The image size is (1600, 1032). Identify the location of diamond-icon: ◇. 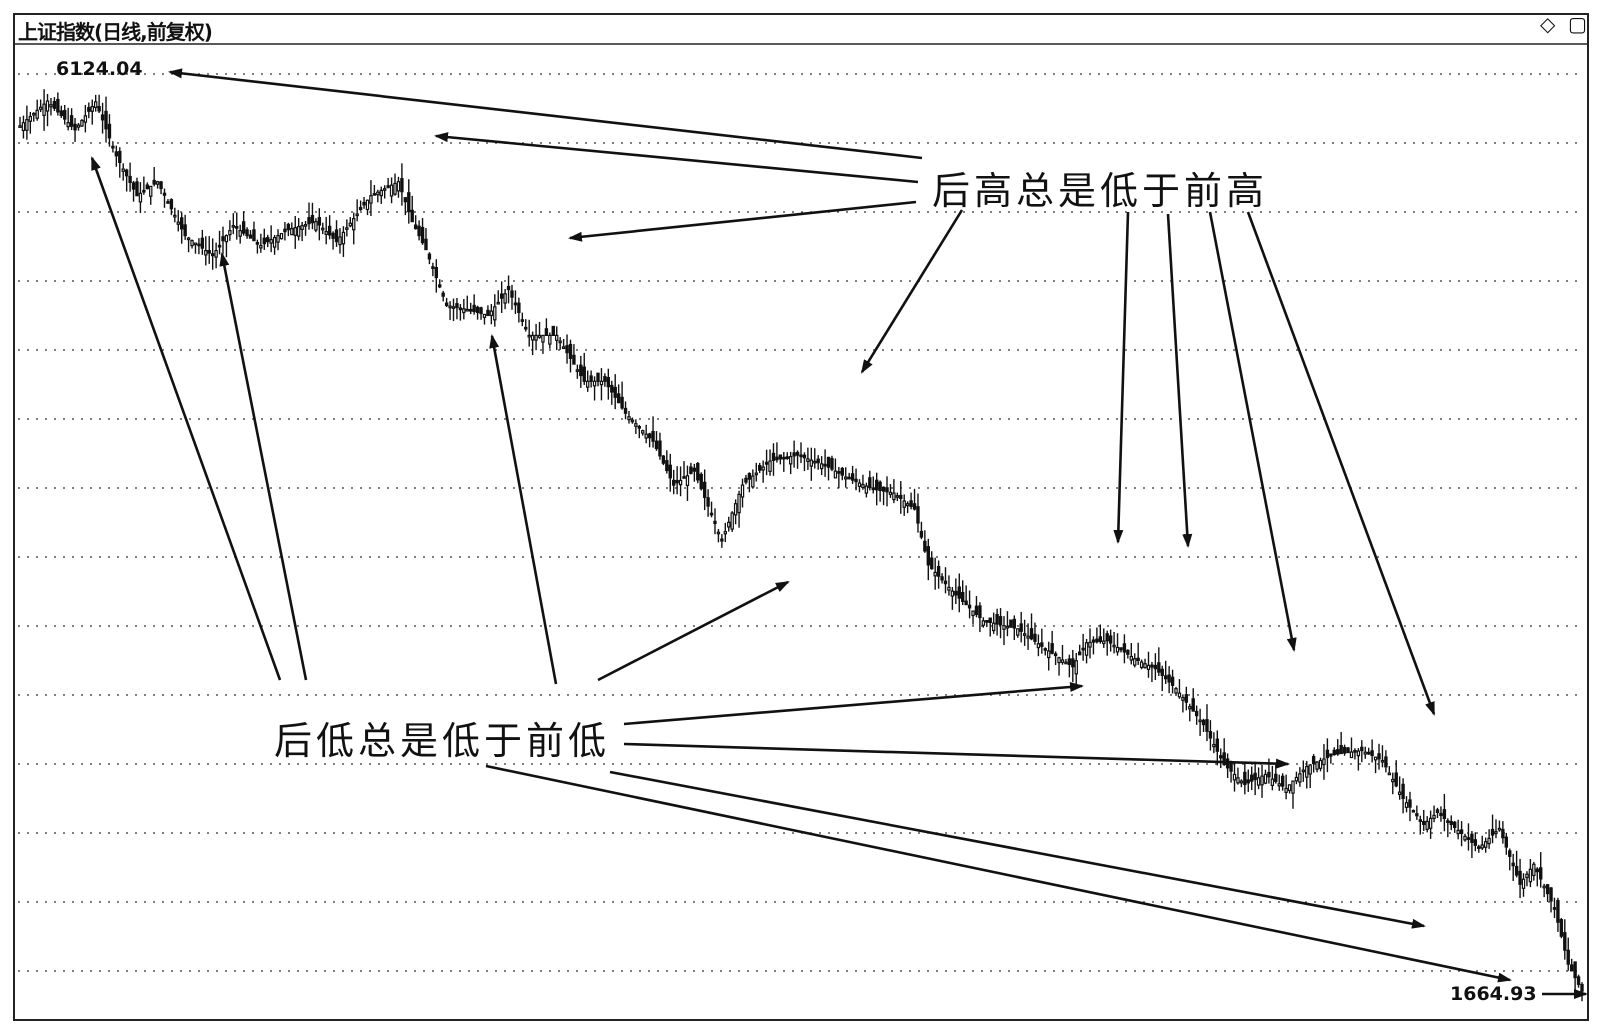
(1548, 24).